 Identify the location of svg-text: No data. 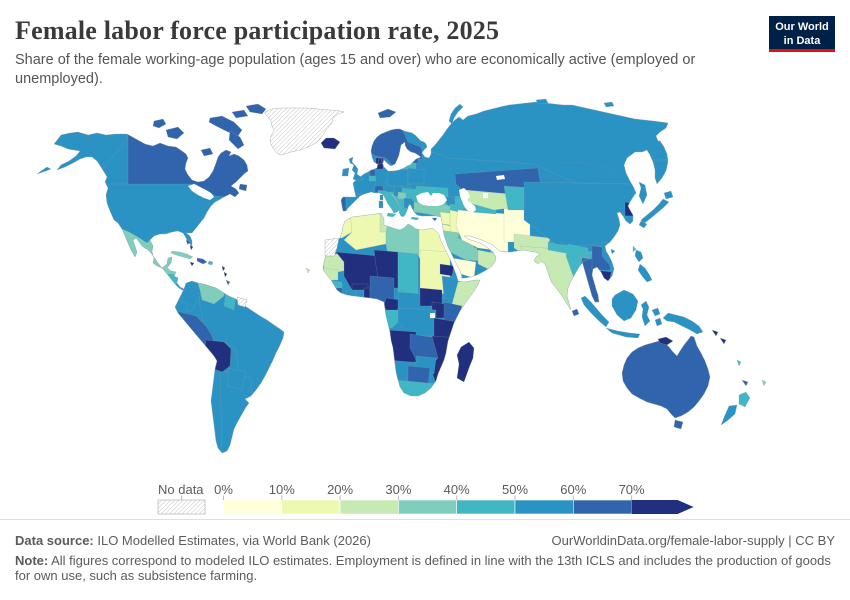
(181, 489).